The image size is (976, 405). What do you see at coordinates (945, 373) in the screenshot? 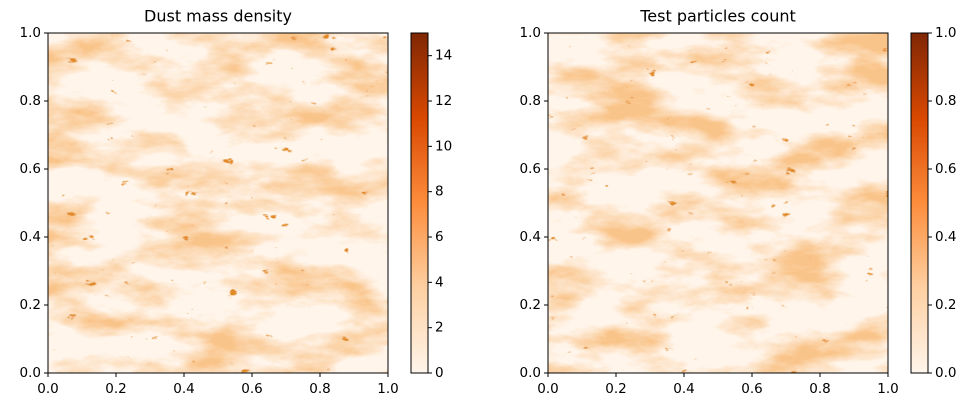
I see `colorbar-tick-label: 0.0` at bounding box center [945, 373].